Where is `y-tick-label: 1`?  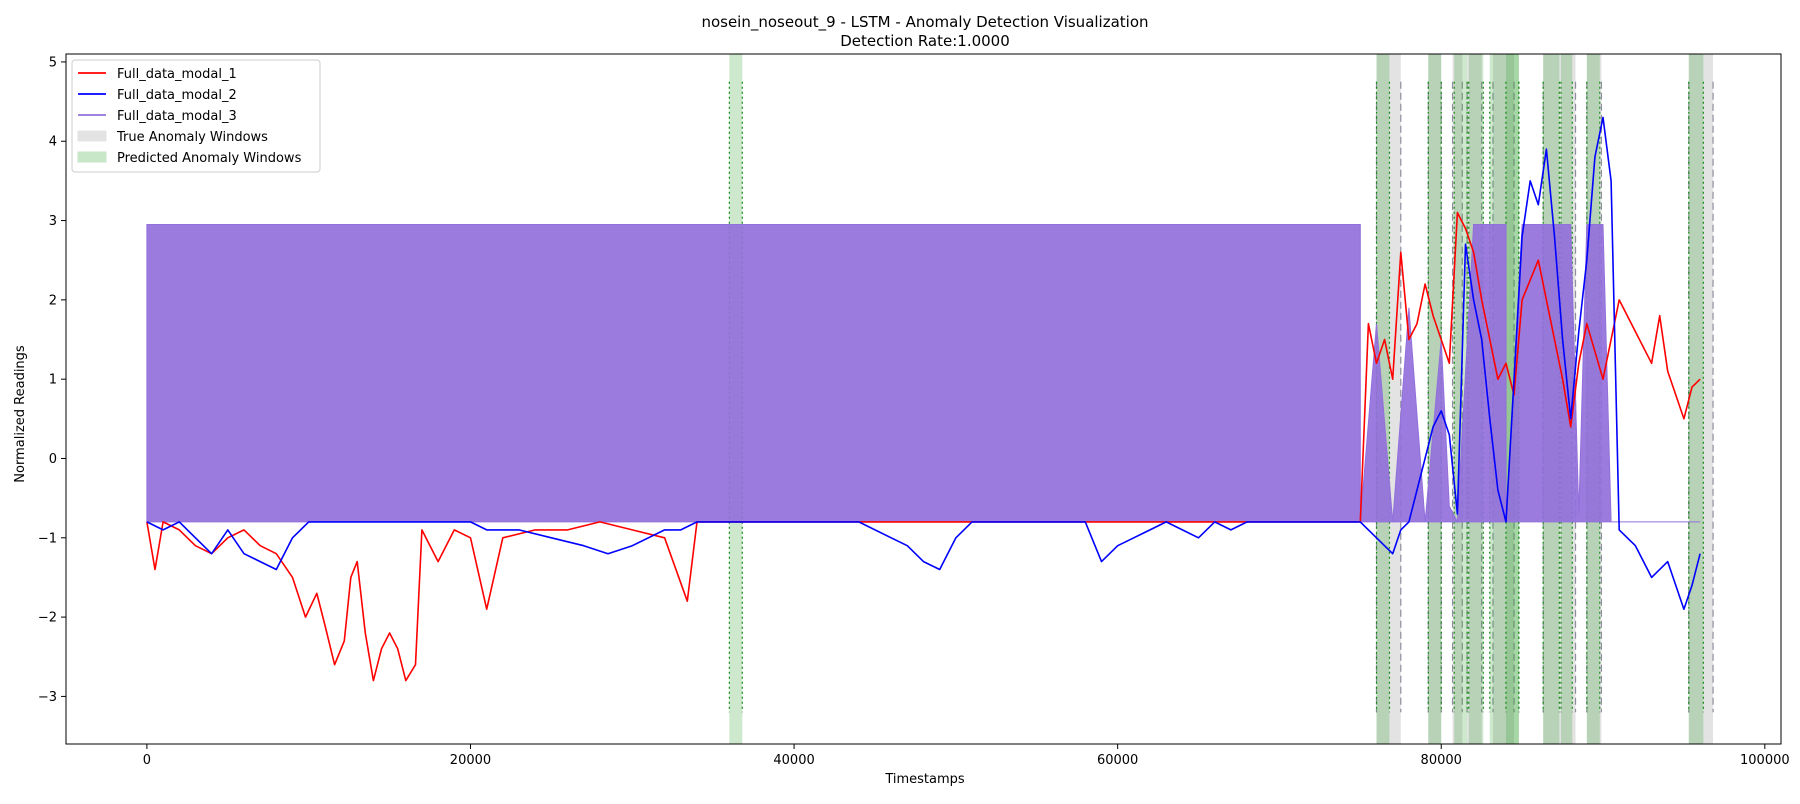 y-tick-label: 1 is located at coordinates (53, 380).